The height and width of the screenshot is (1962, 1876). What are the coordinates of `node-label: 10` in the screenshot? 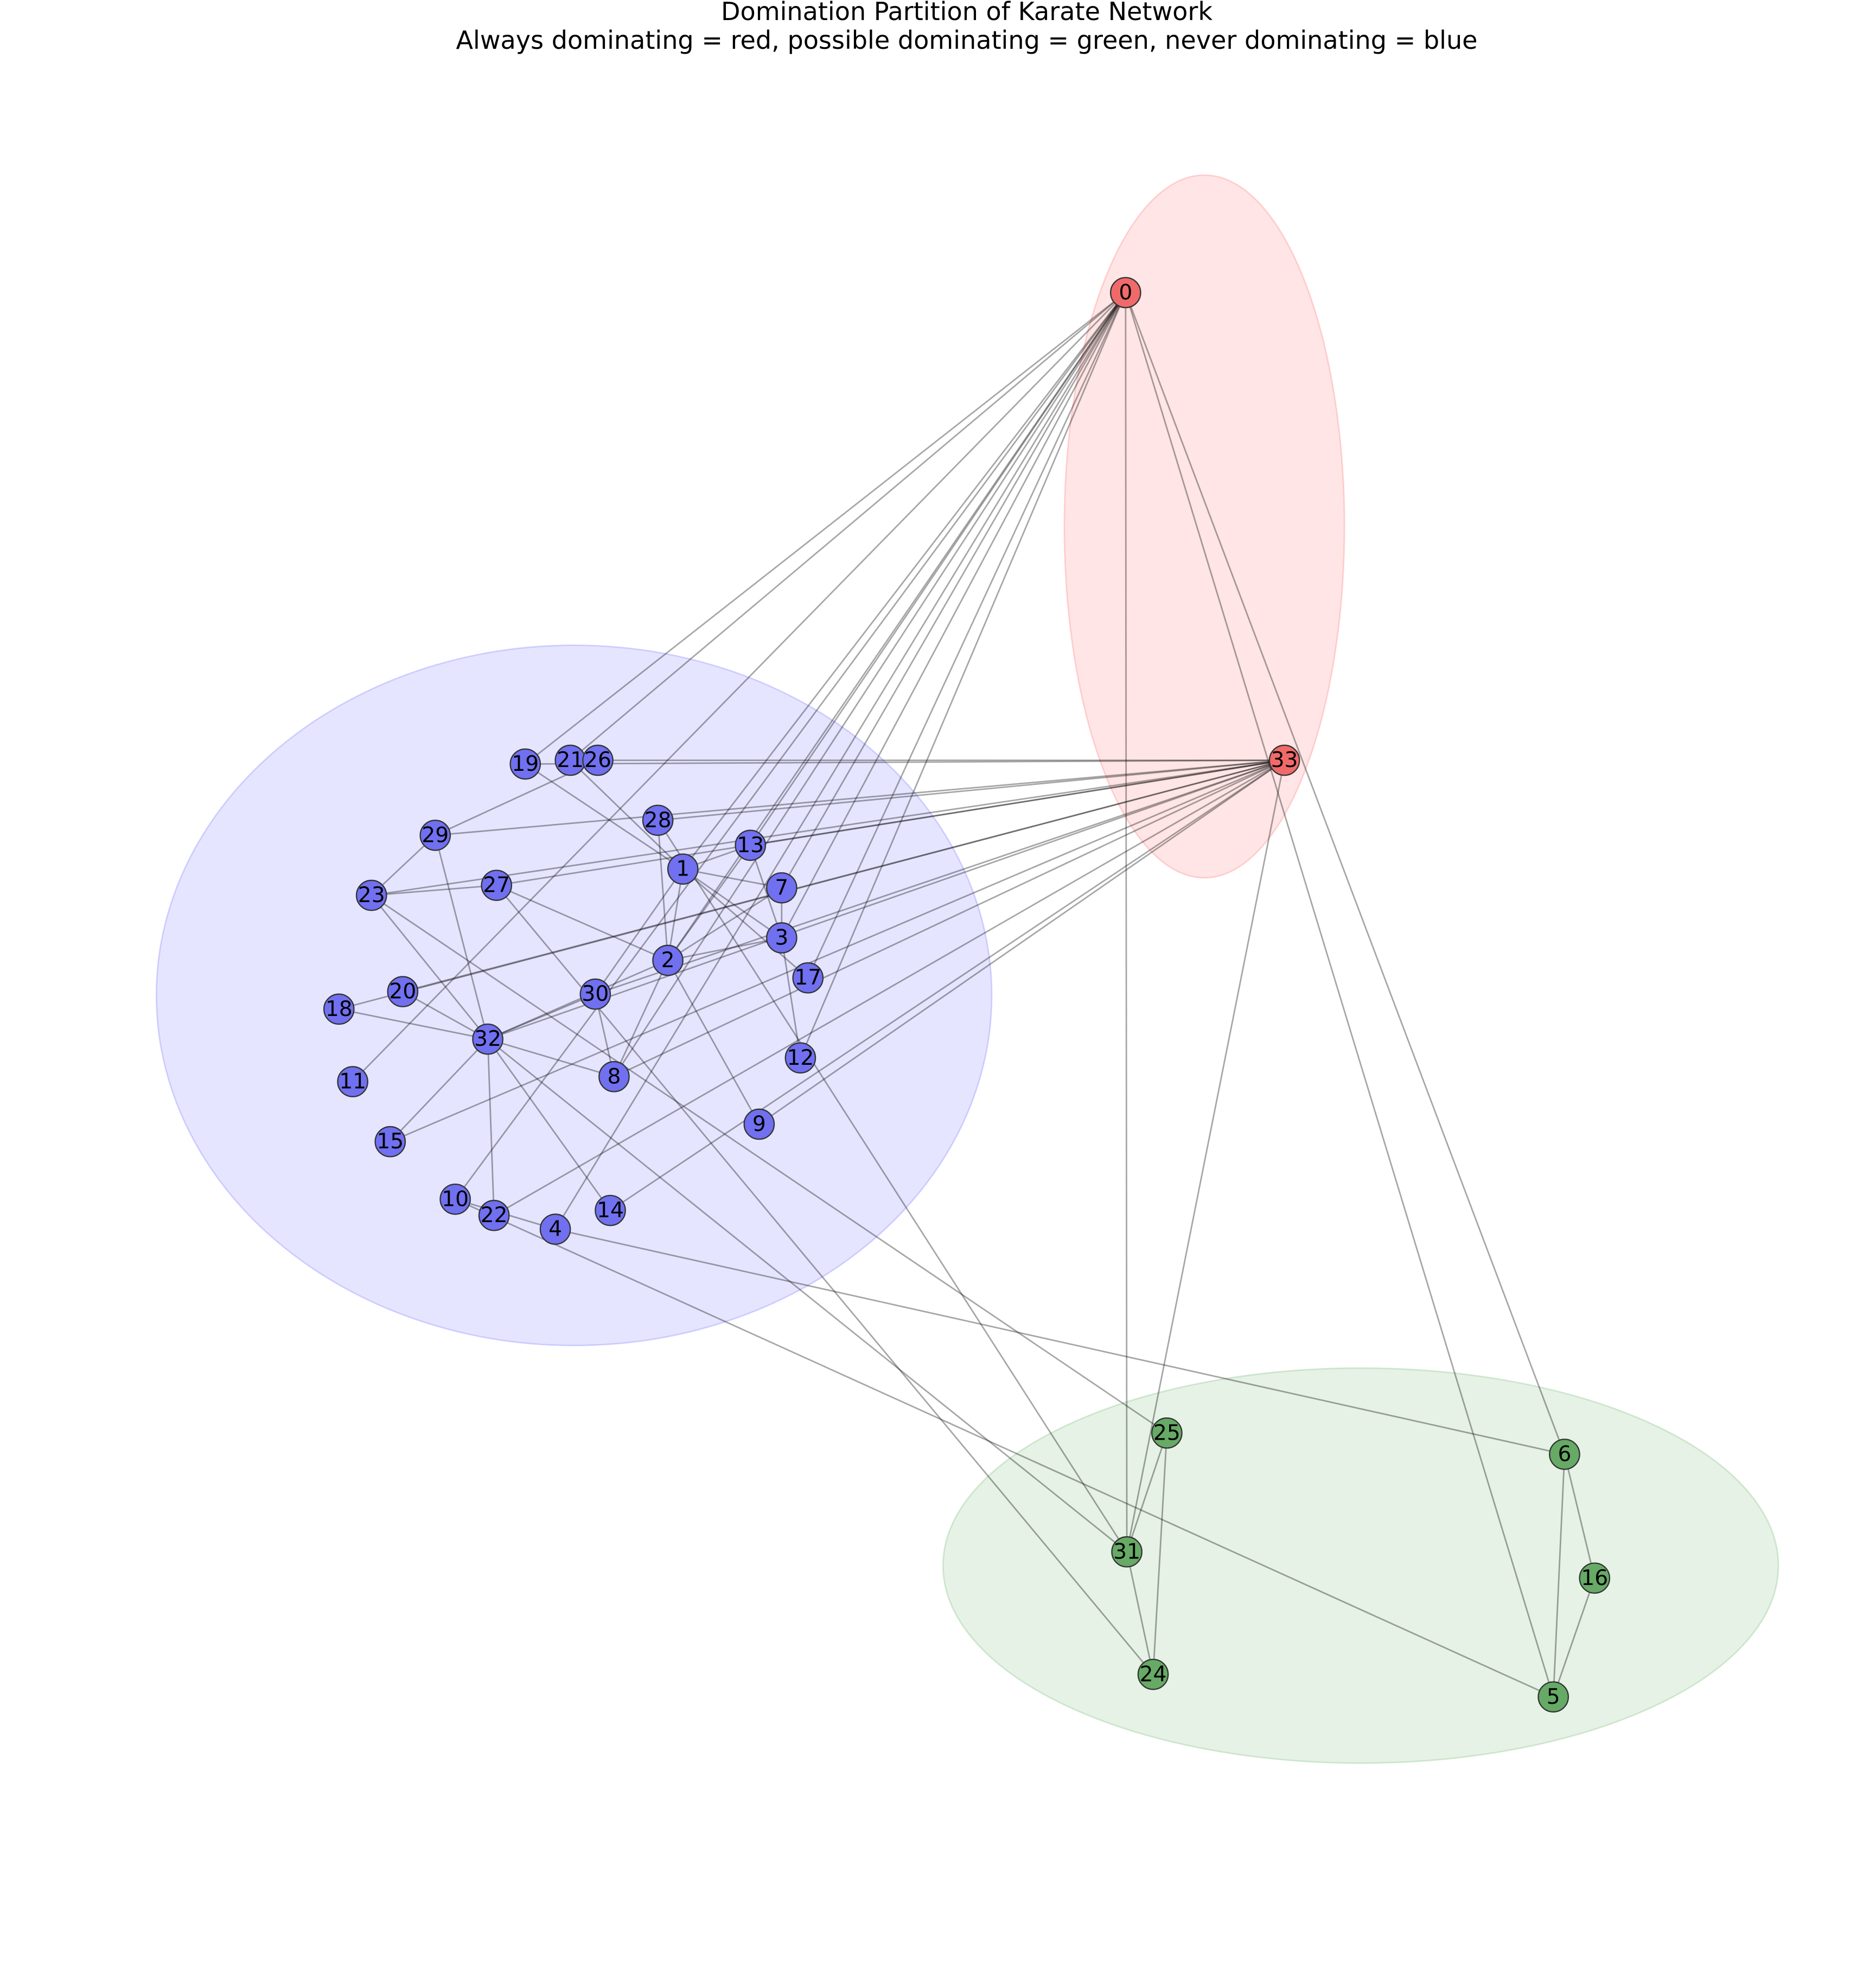 It's located at (456, 1199).